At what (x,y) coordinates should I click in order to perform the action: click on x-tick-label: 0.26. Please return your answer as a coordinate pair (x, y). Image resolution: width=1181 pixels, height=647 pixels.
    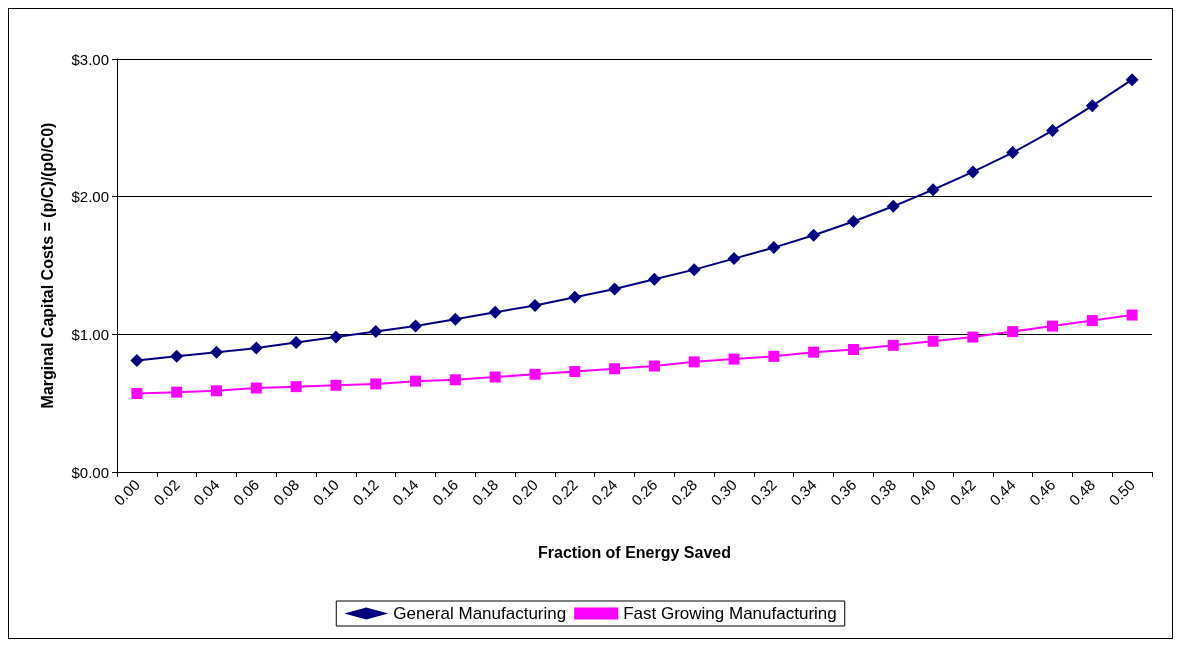
    Looking at the image, I should click on (644, 492).